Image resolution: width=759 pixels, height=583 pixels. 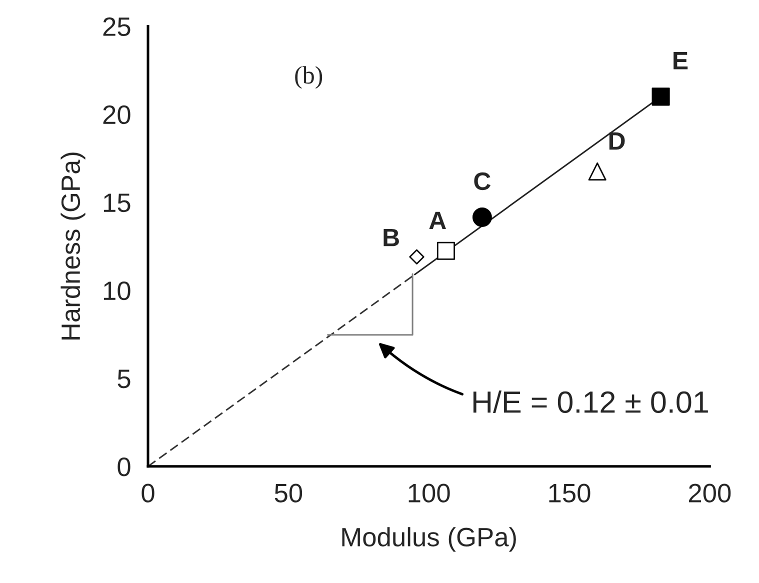 I want to click on annotation: H/E = 0.12 ± 0.01, so click(x=590, y=401).